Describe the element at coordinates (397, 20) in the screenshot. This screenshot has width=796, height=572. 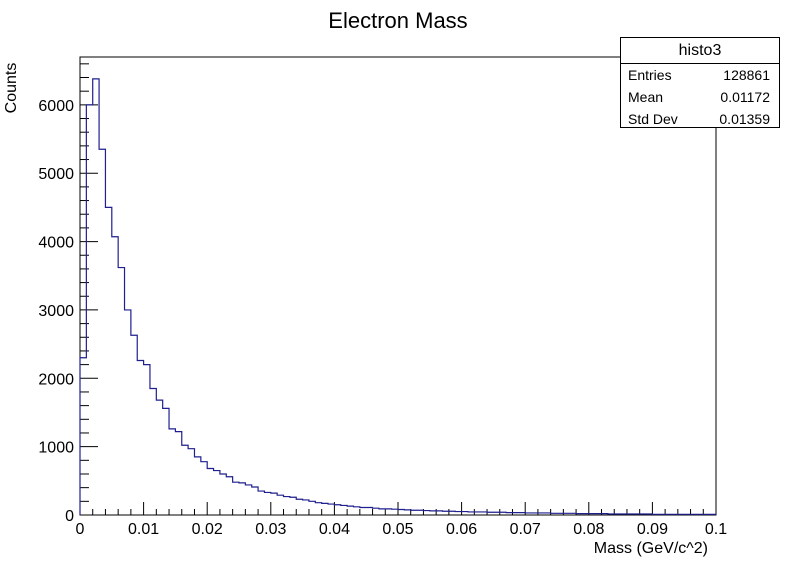
I see `chart-title: Electron Mass` at that location.